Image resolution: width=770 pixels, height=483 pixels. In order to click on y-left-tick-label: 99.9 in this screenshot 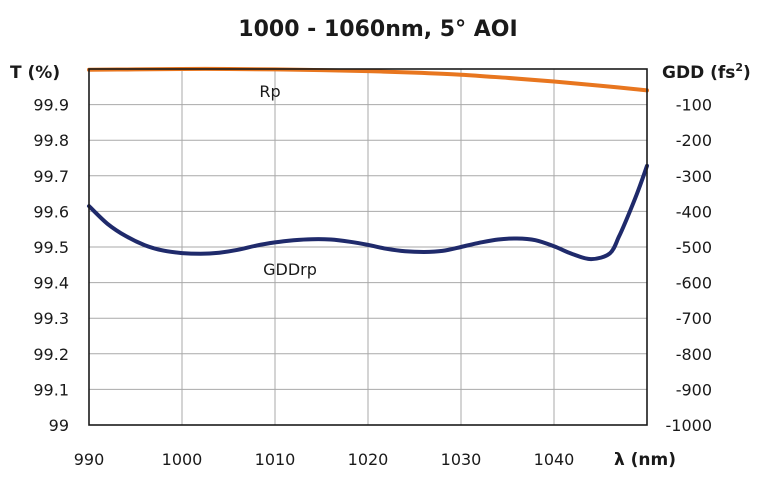, I will do `click(51, 105)`.